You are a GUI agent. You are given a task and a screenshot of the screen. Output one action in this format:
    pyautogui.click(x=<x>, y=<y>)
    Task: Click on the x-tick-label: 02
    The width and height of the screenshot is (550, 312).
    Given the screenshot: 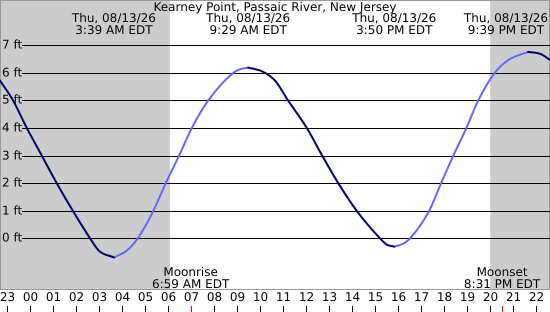 What is the action you would take?
    pyautogui.click(x=76, y=297)
    